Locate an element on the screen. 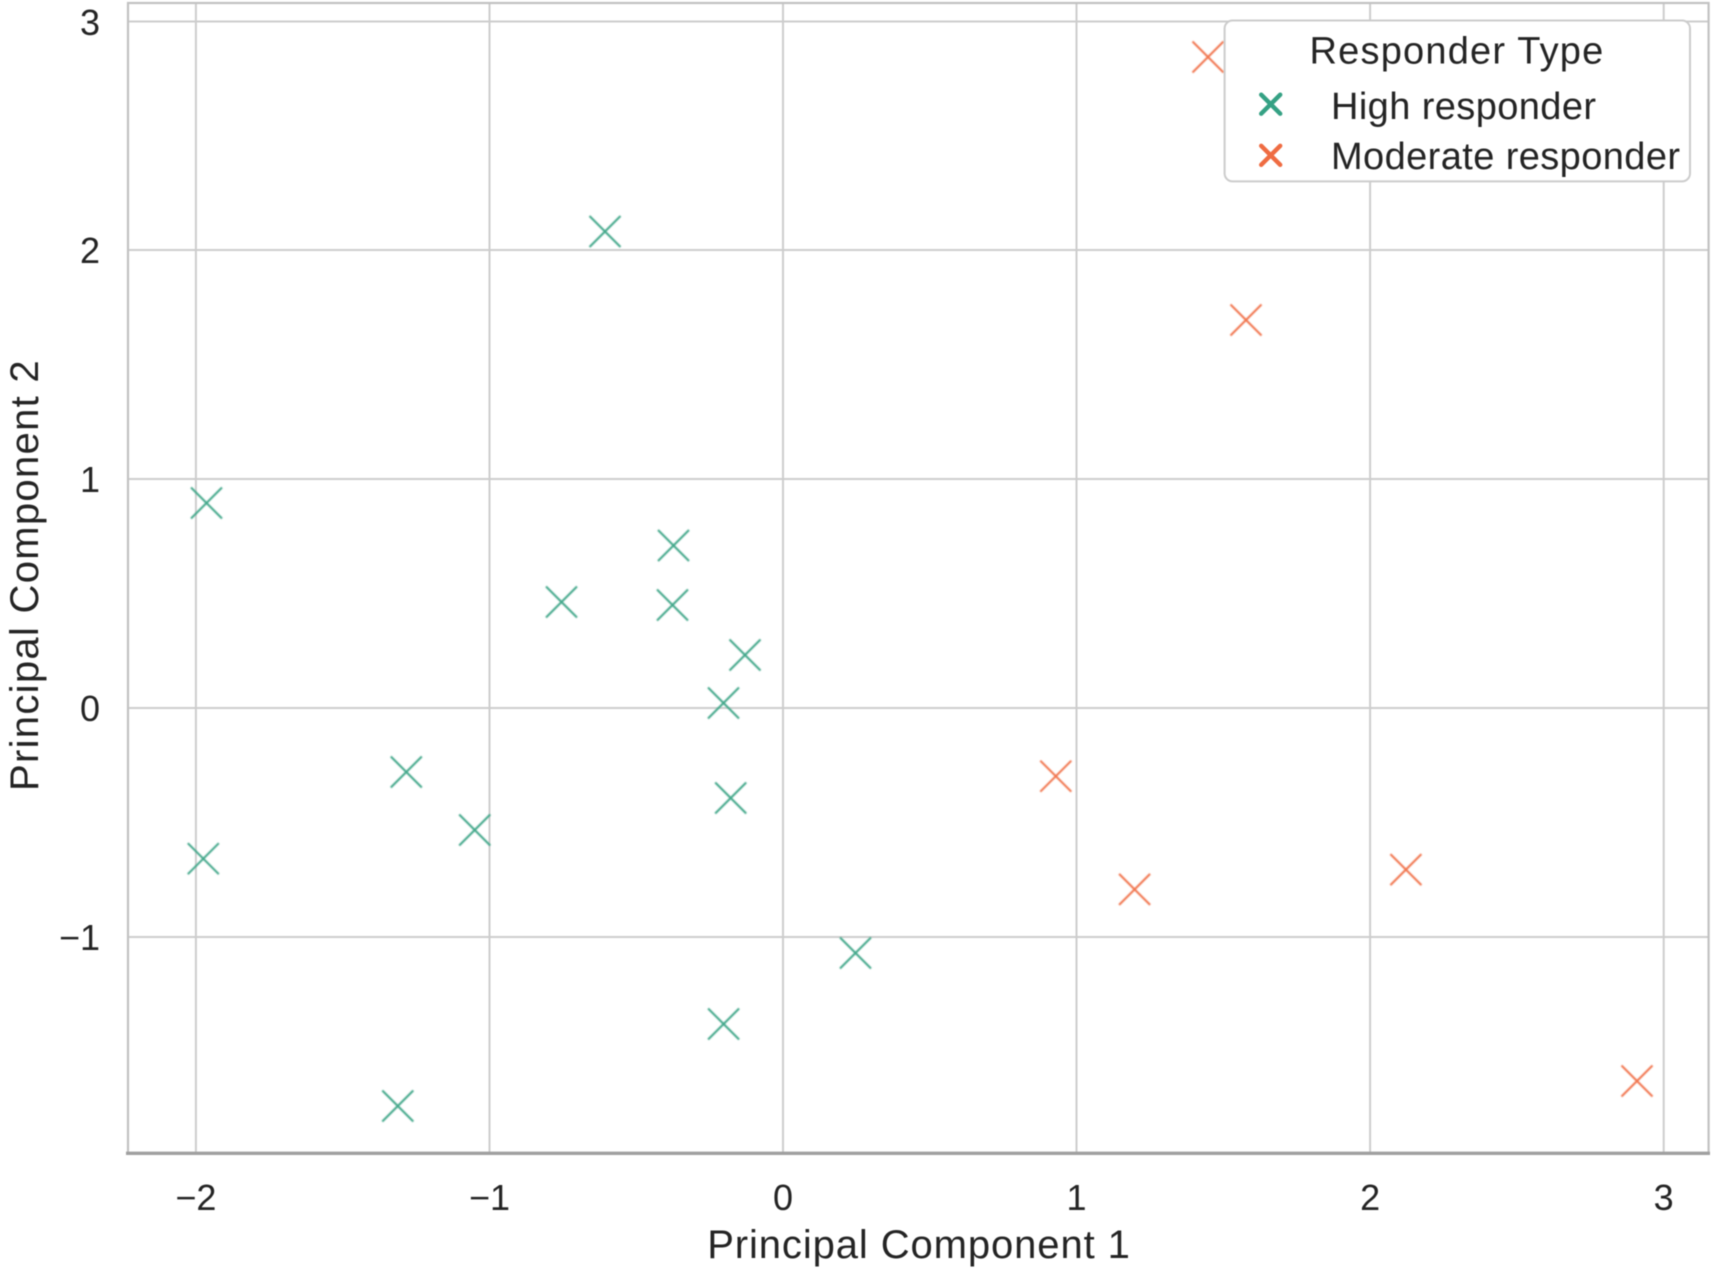 The width and height of the screenshot is (1714, 1268). svg-text: Responder Type is located at coordinates (1457, 52).